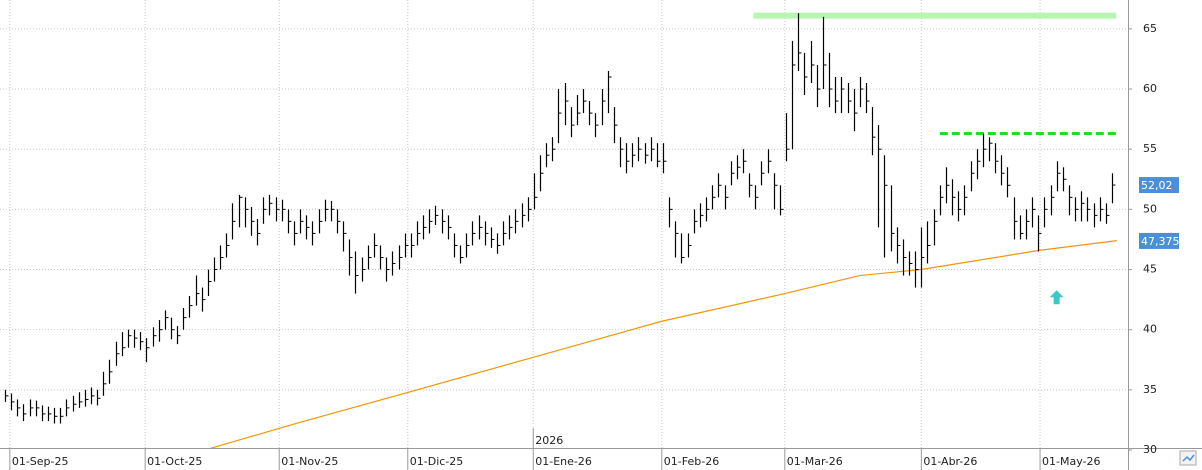  What do you see at coordinates (1150, 269) in the screenshot?
I see `y-tick-label: 45` at bounding box center [1150, 269].